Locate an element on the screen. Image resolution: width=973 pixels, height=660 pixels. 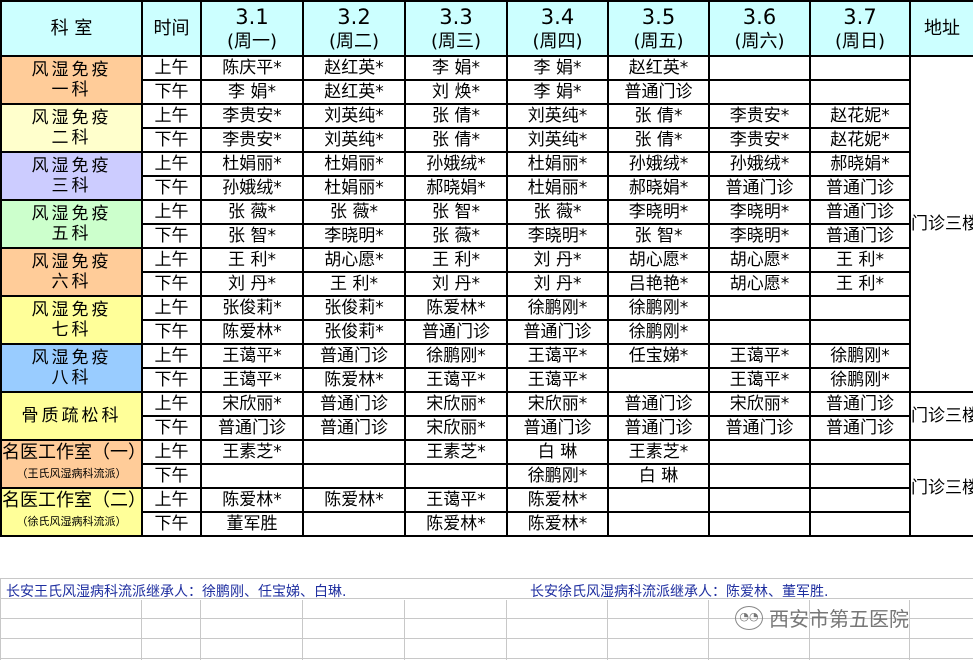
address-cell: 门诊三楼北侧 is located at coordinates (941, 488).